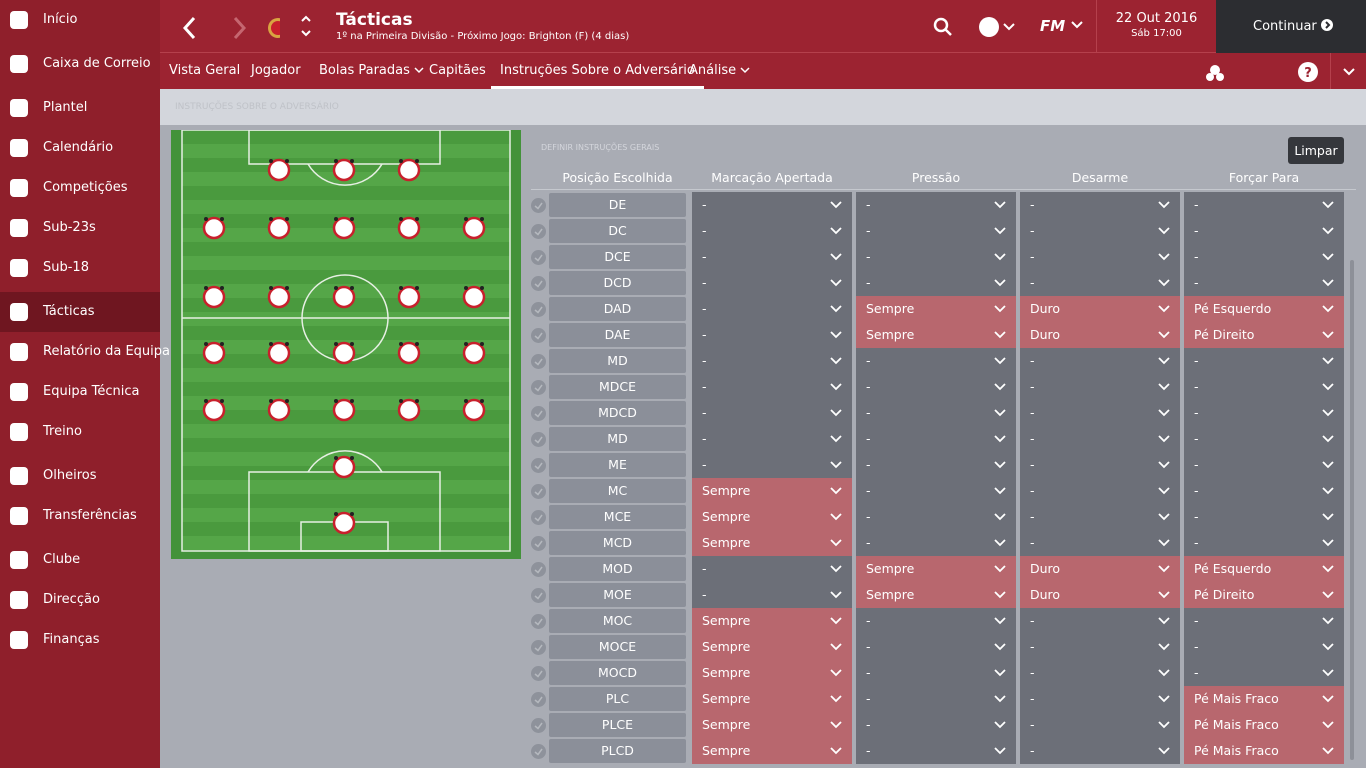 The height and width of the screenshot is (768, 1366). What do you see at coordinates (719, 71) in the screenshot?
I see `tab: Análise` at bounding box center [719, 71].